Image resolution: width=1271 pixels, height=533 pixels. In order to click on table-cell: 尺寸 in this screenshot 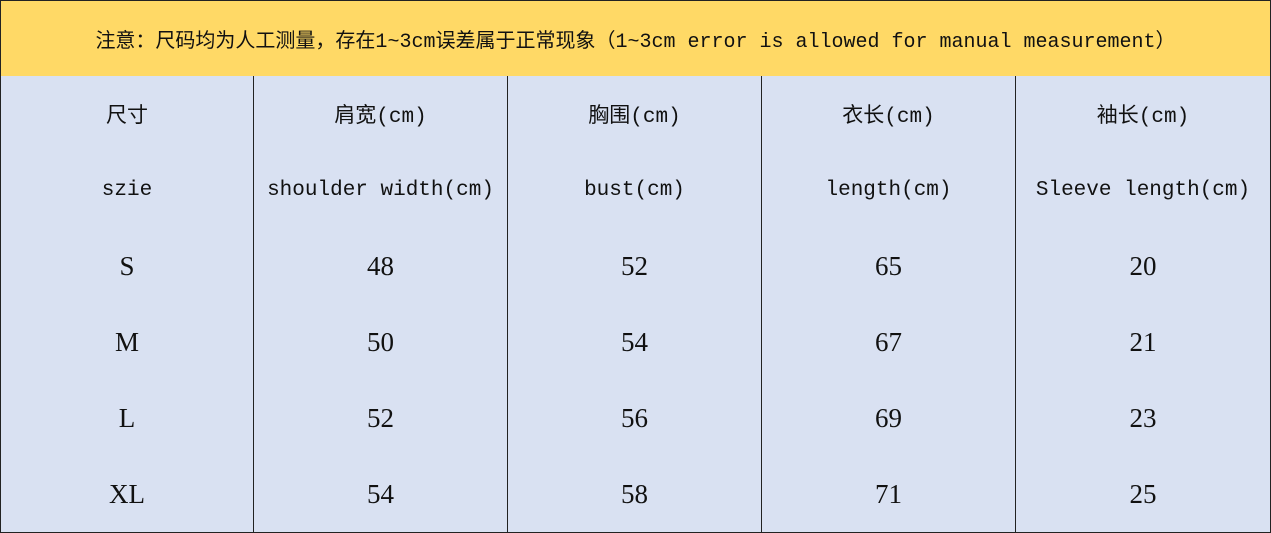, I will do `click(127, 114)`.